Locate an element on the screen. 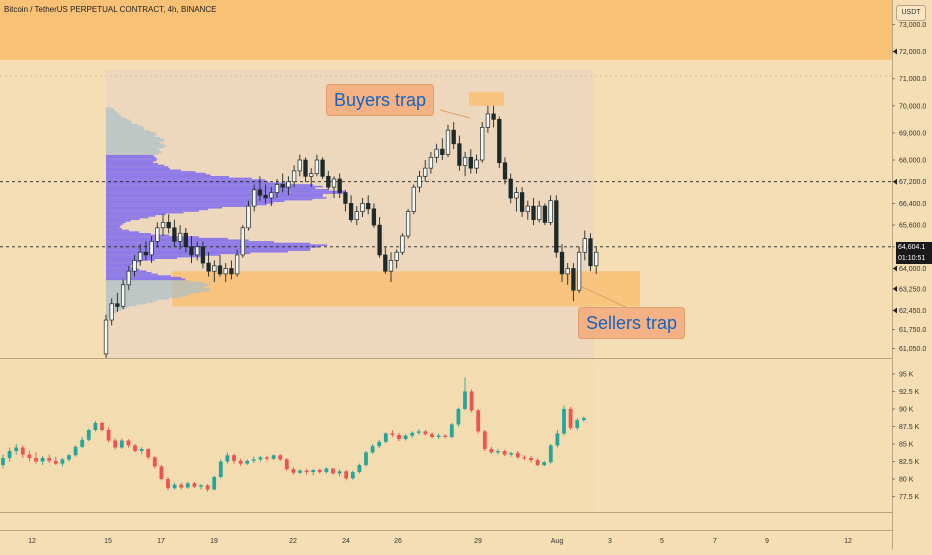 Image resolution: width=932 pixels, height=555 pixels. pane-divider is located at coordinates (446, 358).